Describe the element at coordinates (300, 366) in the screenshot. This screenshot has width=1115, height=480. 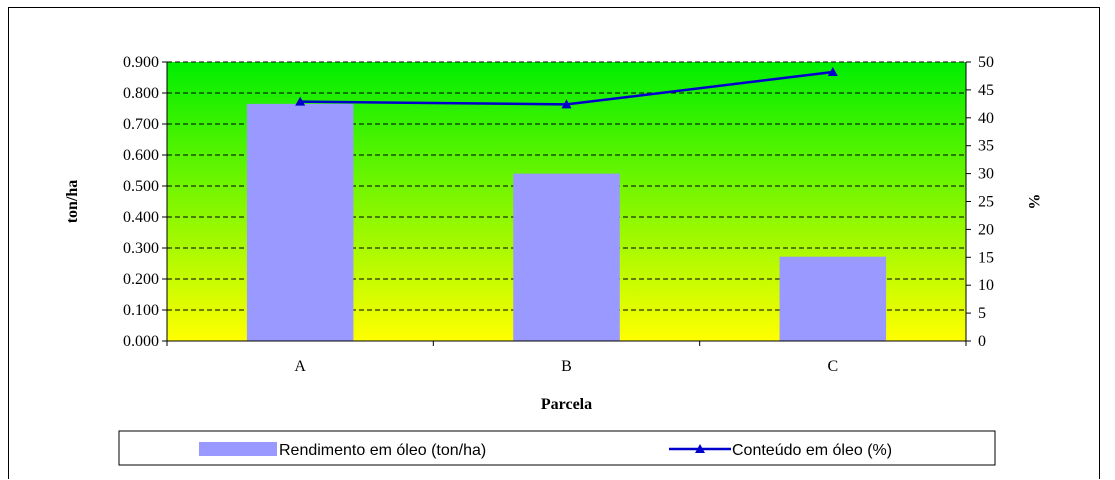
I see `x-tick-label: A` at that location.